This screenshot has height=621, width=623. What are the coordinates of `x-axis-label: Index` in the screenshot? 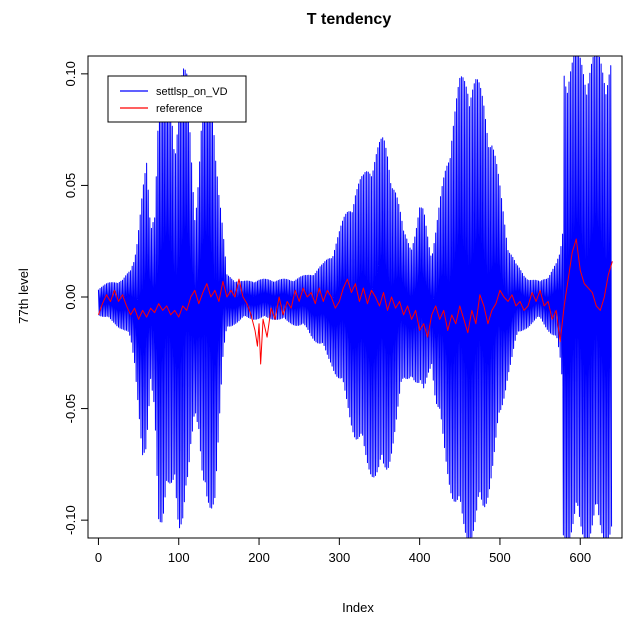 It's located at (358, 607).